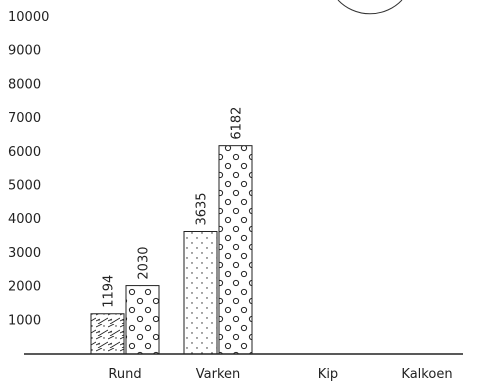  I want to click on x-tick-label: Varken, so click(218, 374).